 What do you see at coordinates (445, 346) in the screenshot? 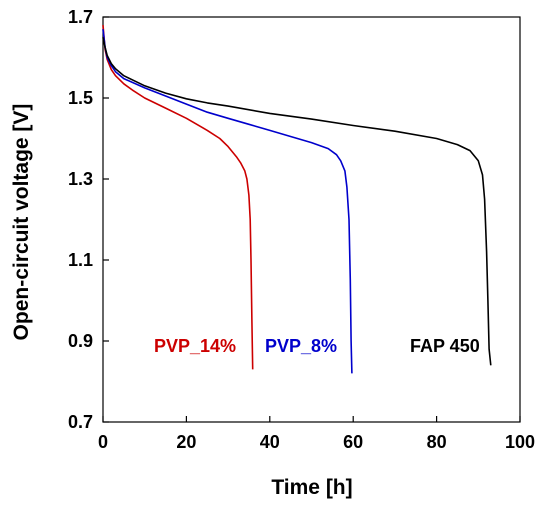
I see `series-label-fap-450: FAP 450` at bounding box center [445, 346].